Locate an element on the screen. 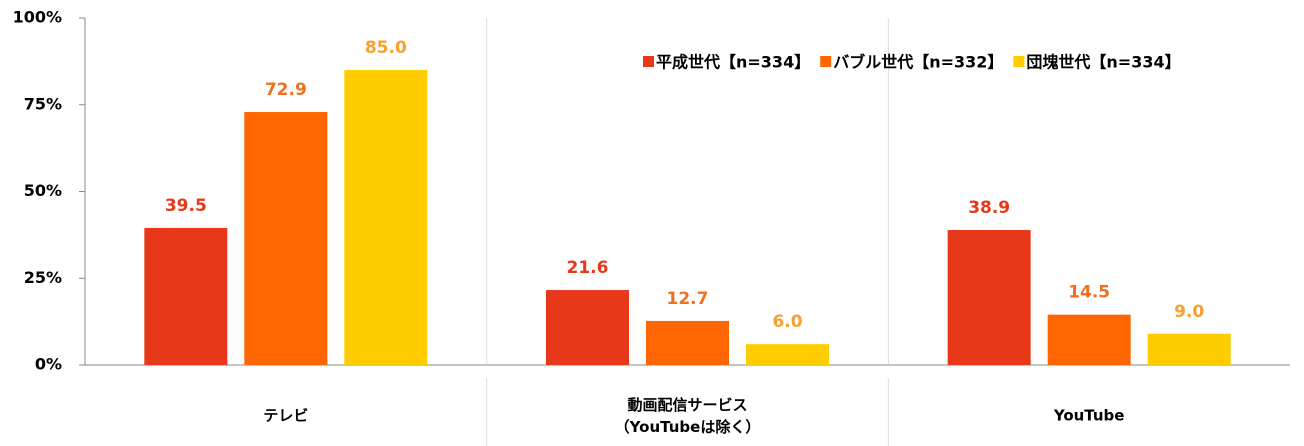 The width and height of the screenshot is (1304, 446). legend-label: 団塊世代【n=334】 is located at coordinates (1103, 62).